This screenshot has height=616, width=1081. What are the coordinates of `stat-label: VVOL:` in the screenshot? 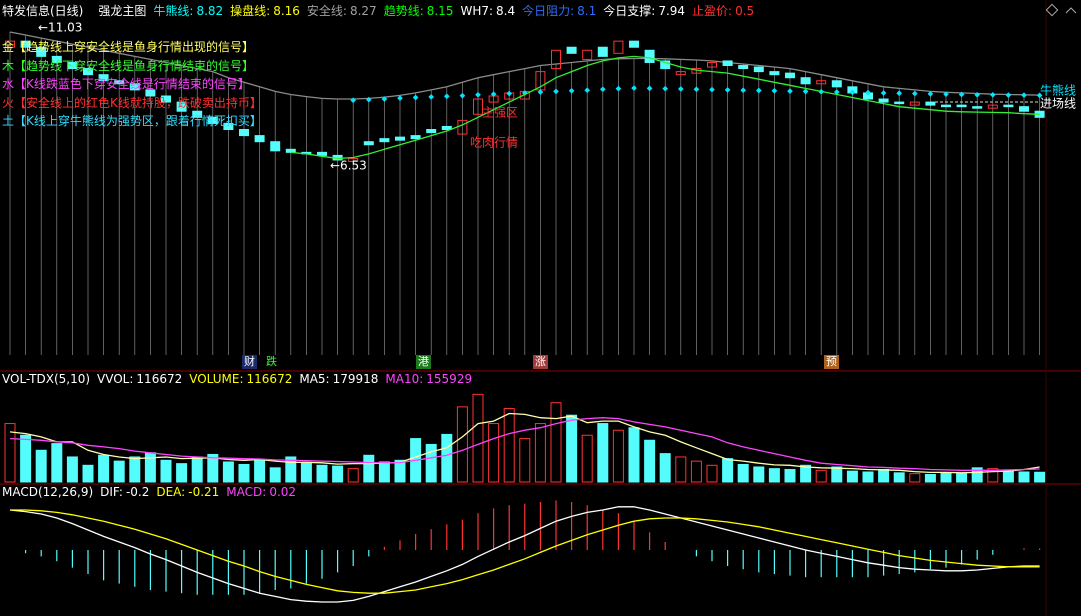 It's located at (115, 379).